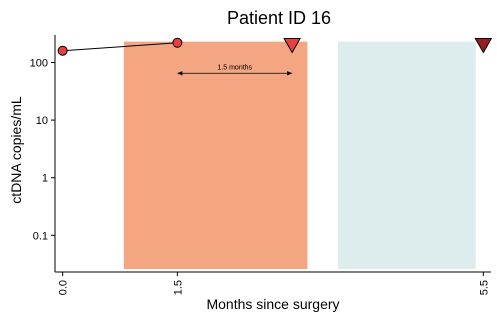 The height and width of the screenshot is (322, 497). What do you see at coordinates (272, 304) in the screenshot?
I see `x-axis-title: Months since surgery` at bounding box center [272, 304].